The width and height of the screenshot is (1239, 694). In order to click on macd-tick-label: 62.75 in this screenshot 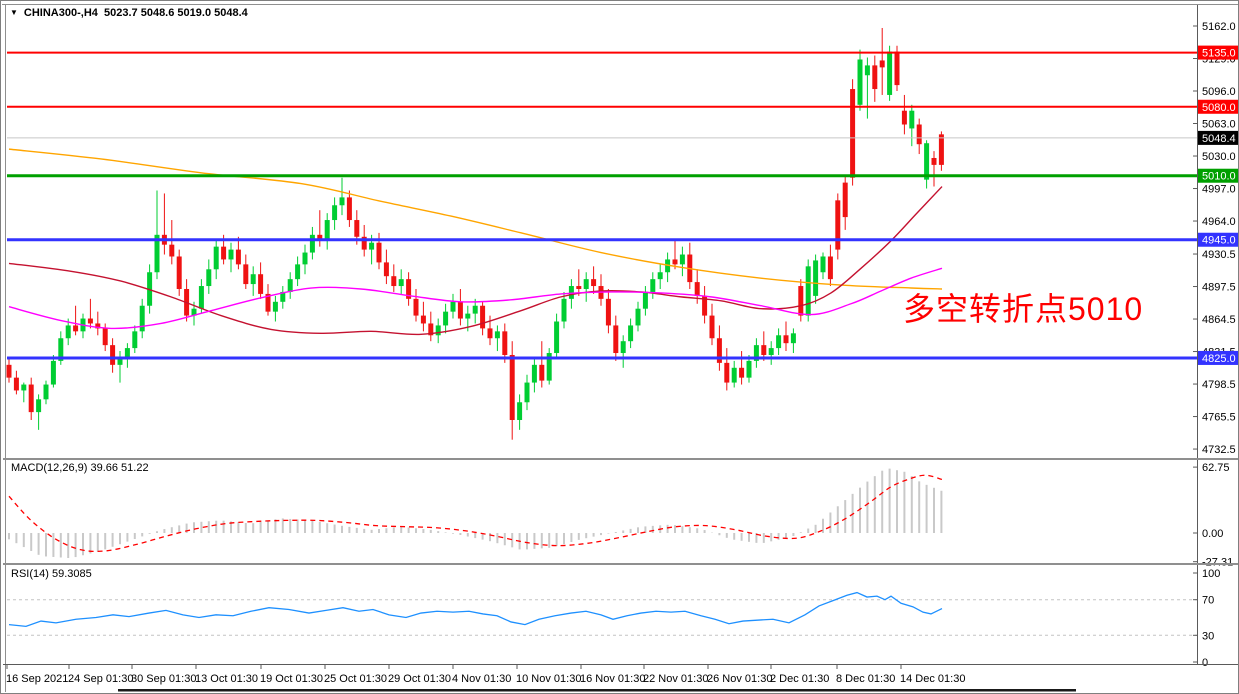, I will do `click(1216, 468)`.